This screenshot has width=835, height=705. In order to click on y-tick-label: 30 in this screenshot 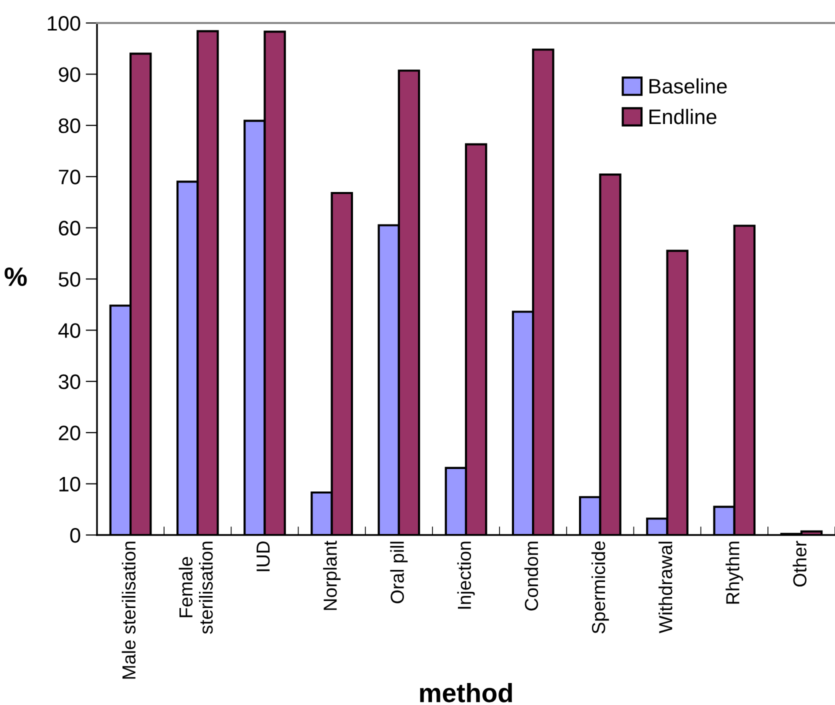, I will do `click(69, 382)`.